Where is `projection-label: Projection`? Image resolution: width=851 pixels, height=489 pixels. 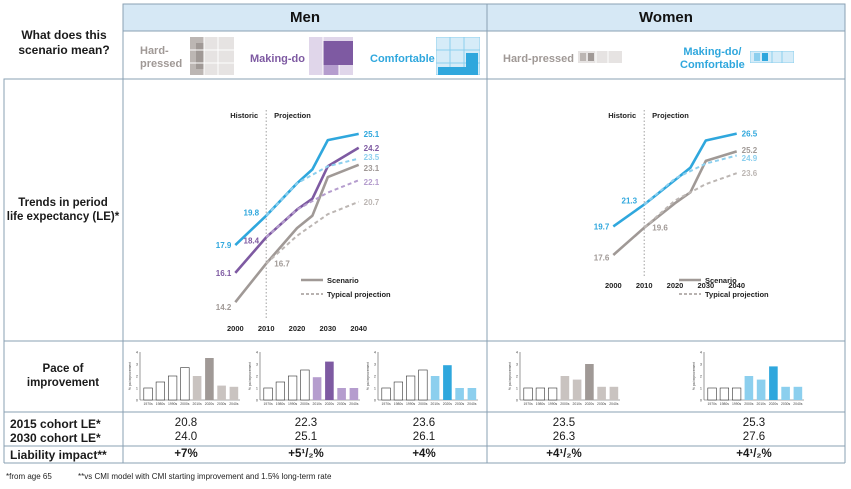
projection-label: Projection is located at coordinates (670, 115).